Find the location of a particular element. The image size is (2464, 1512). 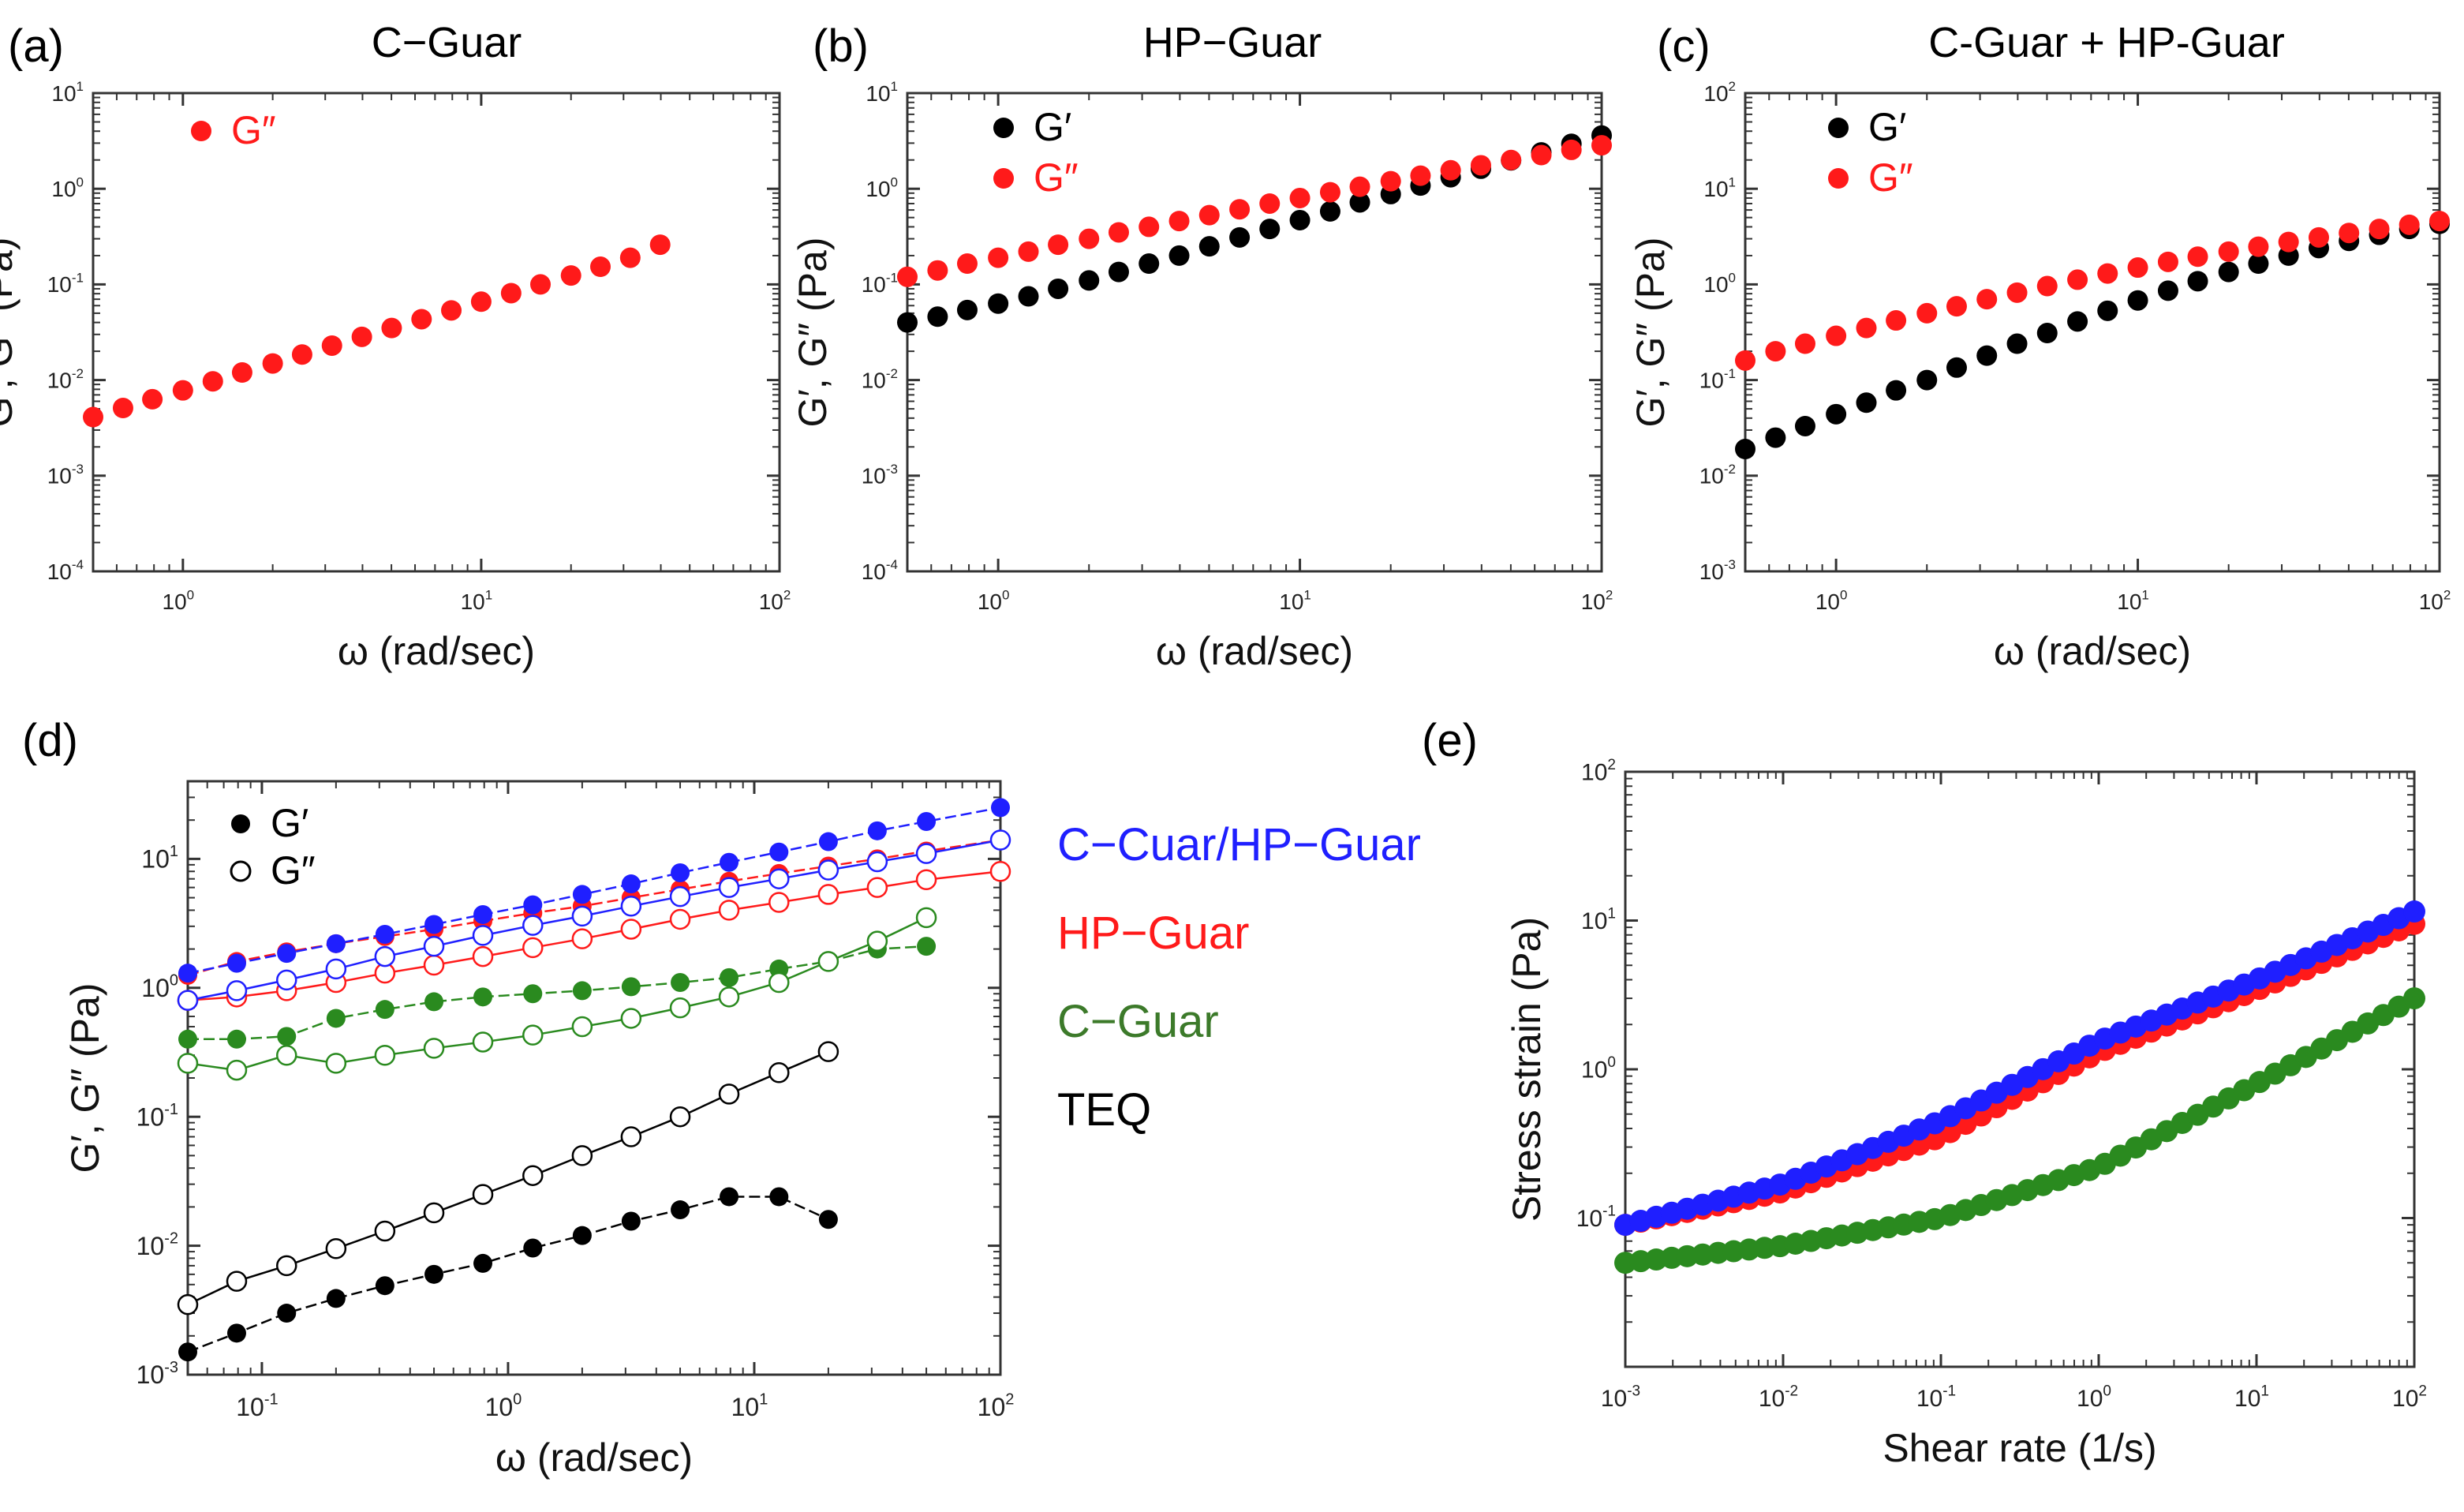

side-legend-c-guar: C−Guar is located at coordinates (1138, 1021).